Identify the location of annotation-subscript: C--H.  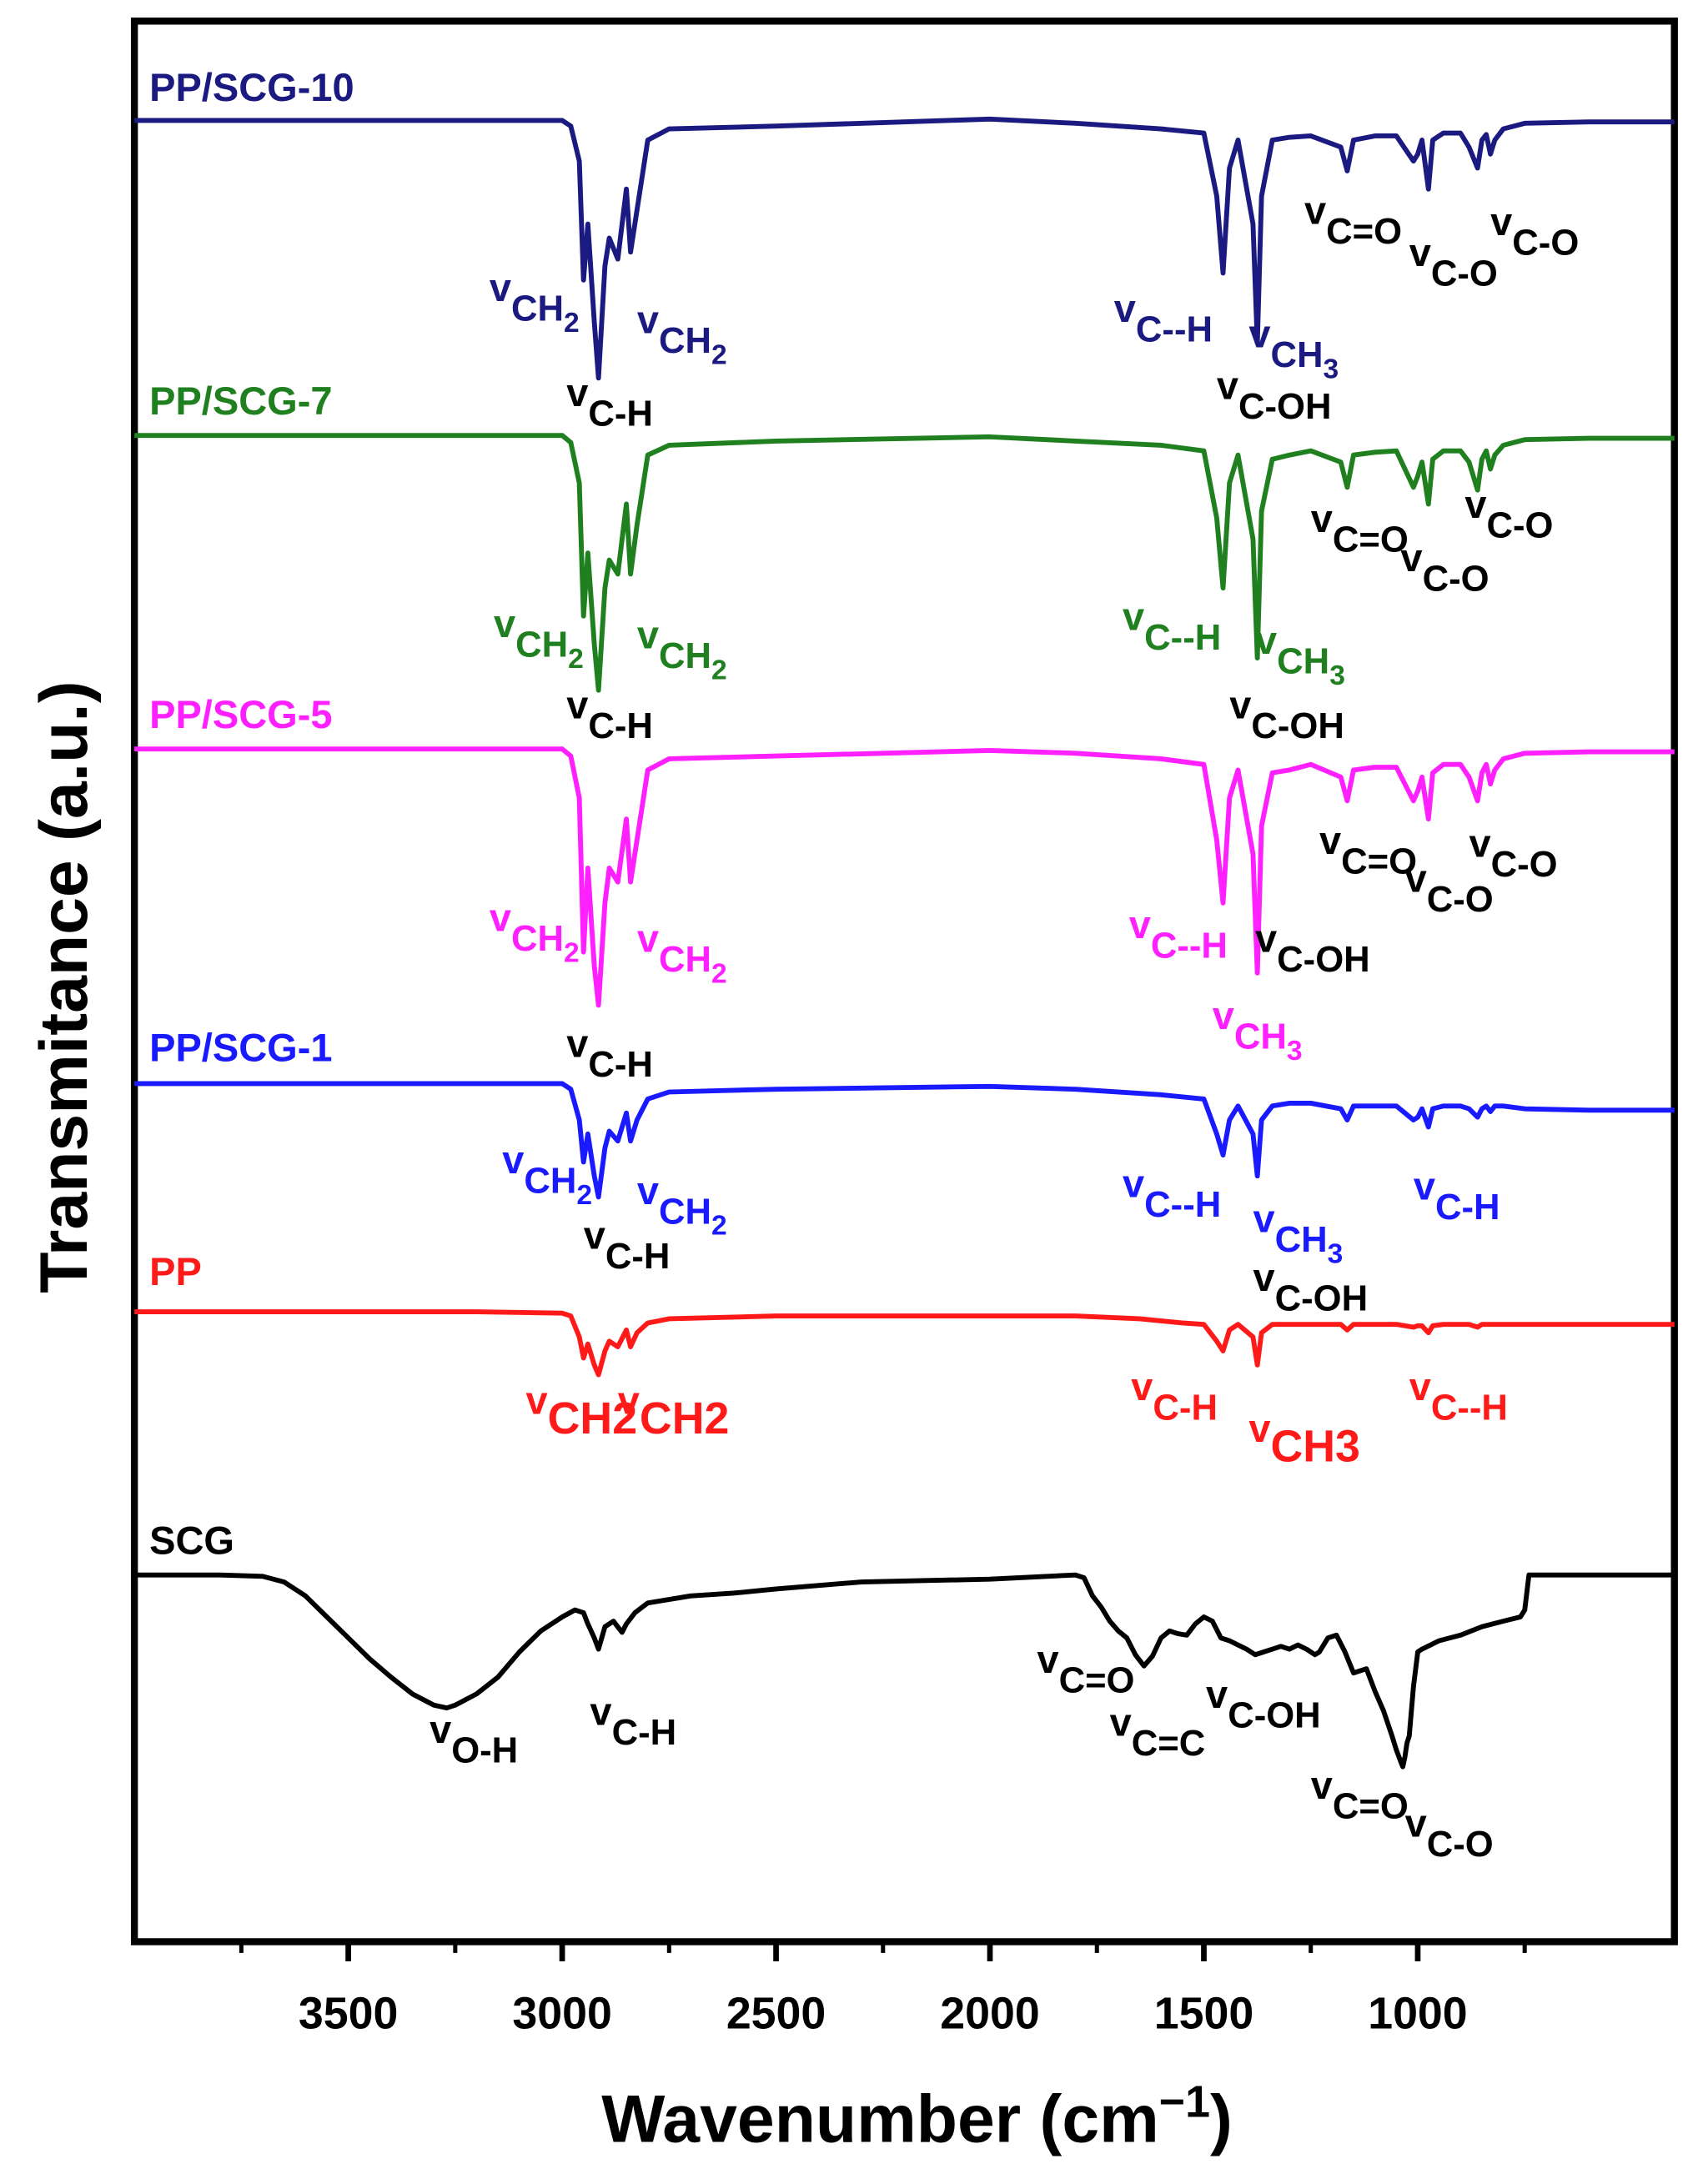
(1469, 1407).